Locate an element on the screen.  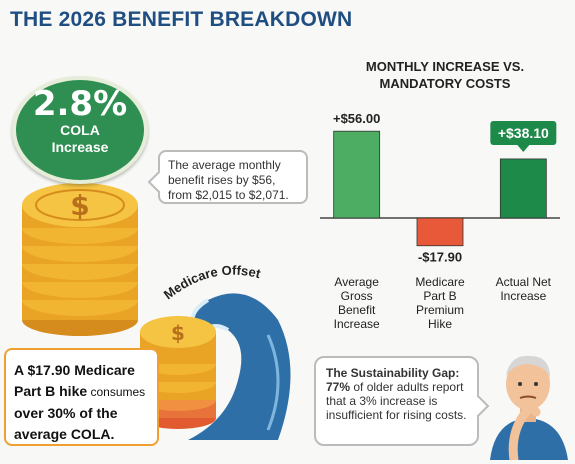
hike-text-3: over 30% of the average COLA. is located at coordinates (66, 423).